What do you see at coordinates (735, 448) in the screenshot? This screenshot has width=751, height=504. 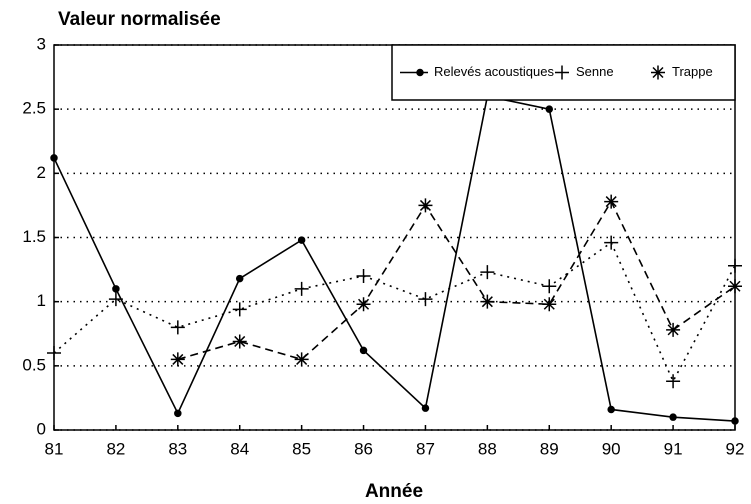 I see `x-tick-label: 92` at bounding box center [735, 448].